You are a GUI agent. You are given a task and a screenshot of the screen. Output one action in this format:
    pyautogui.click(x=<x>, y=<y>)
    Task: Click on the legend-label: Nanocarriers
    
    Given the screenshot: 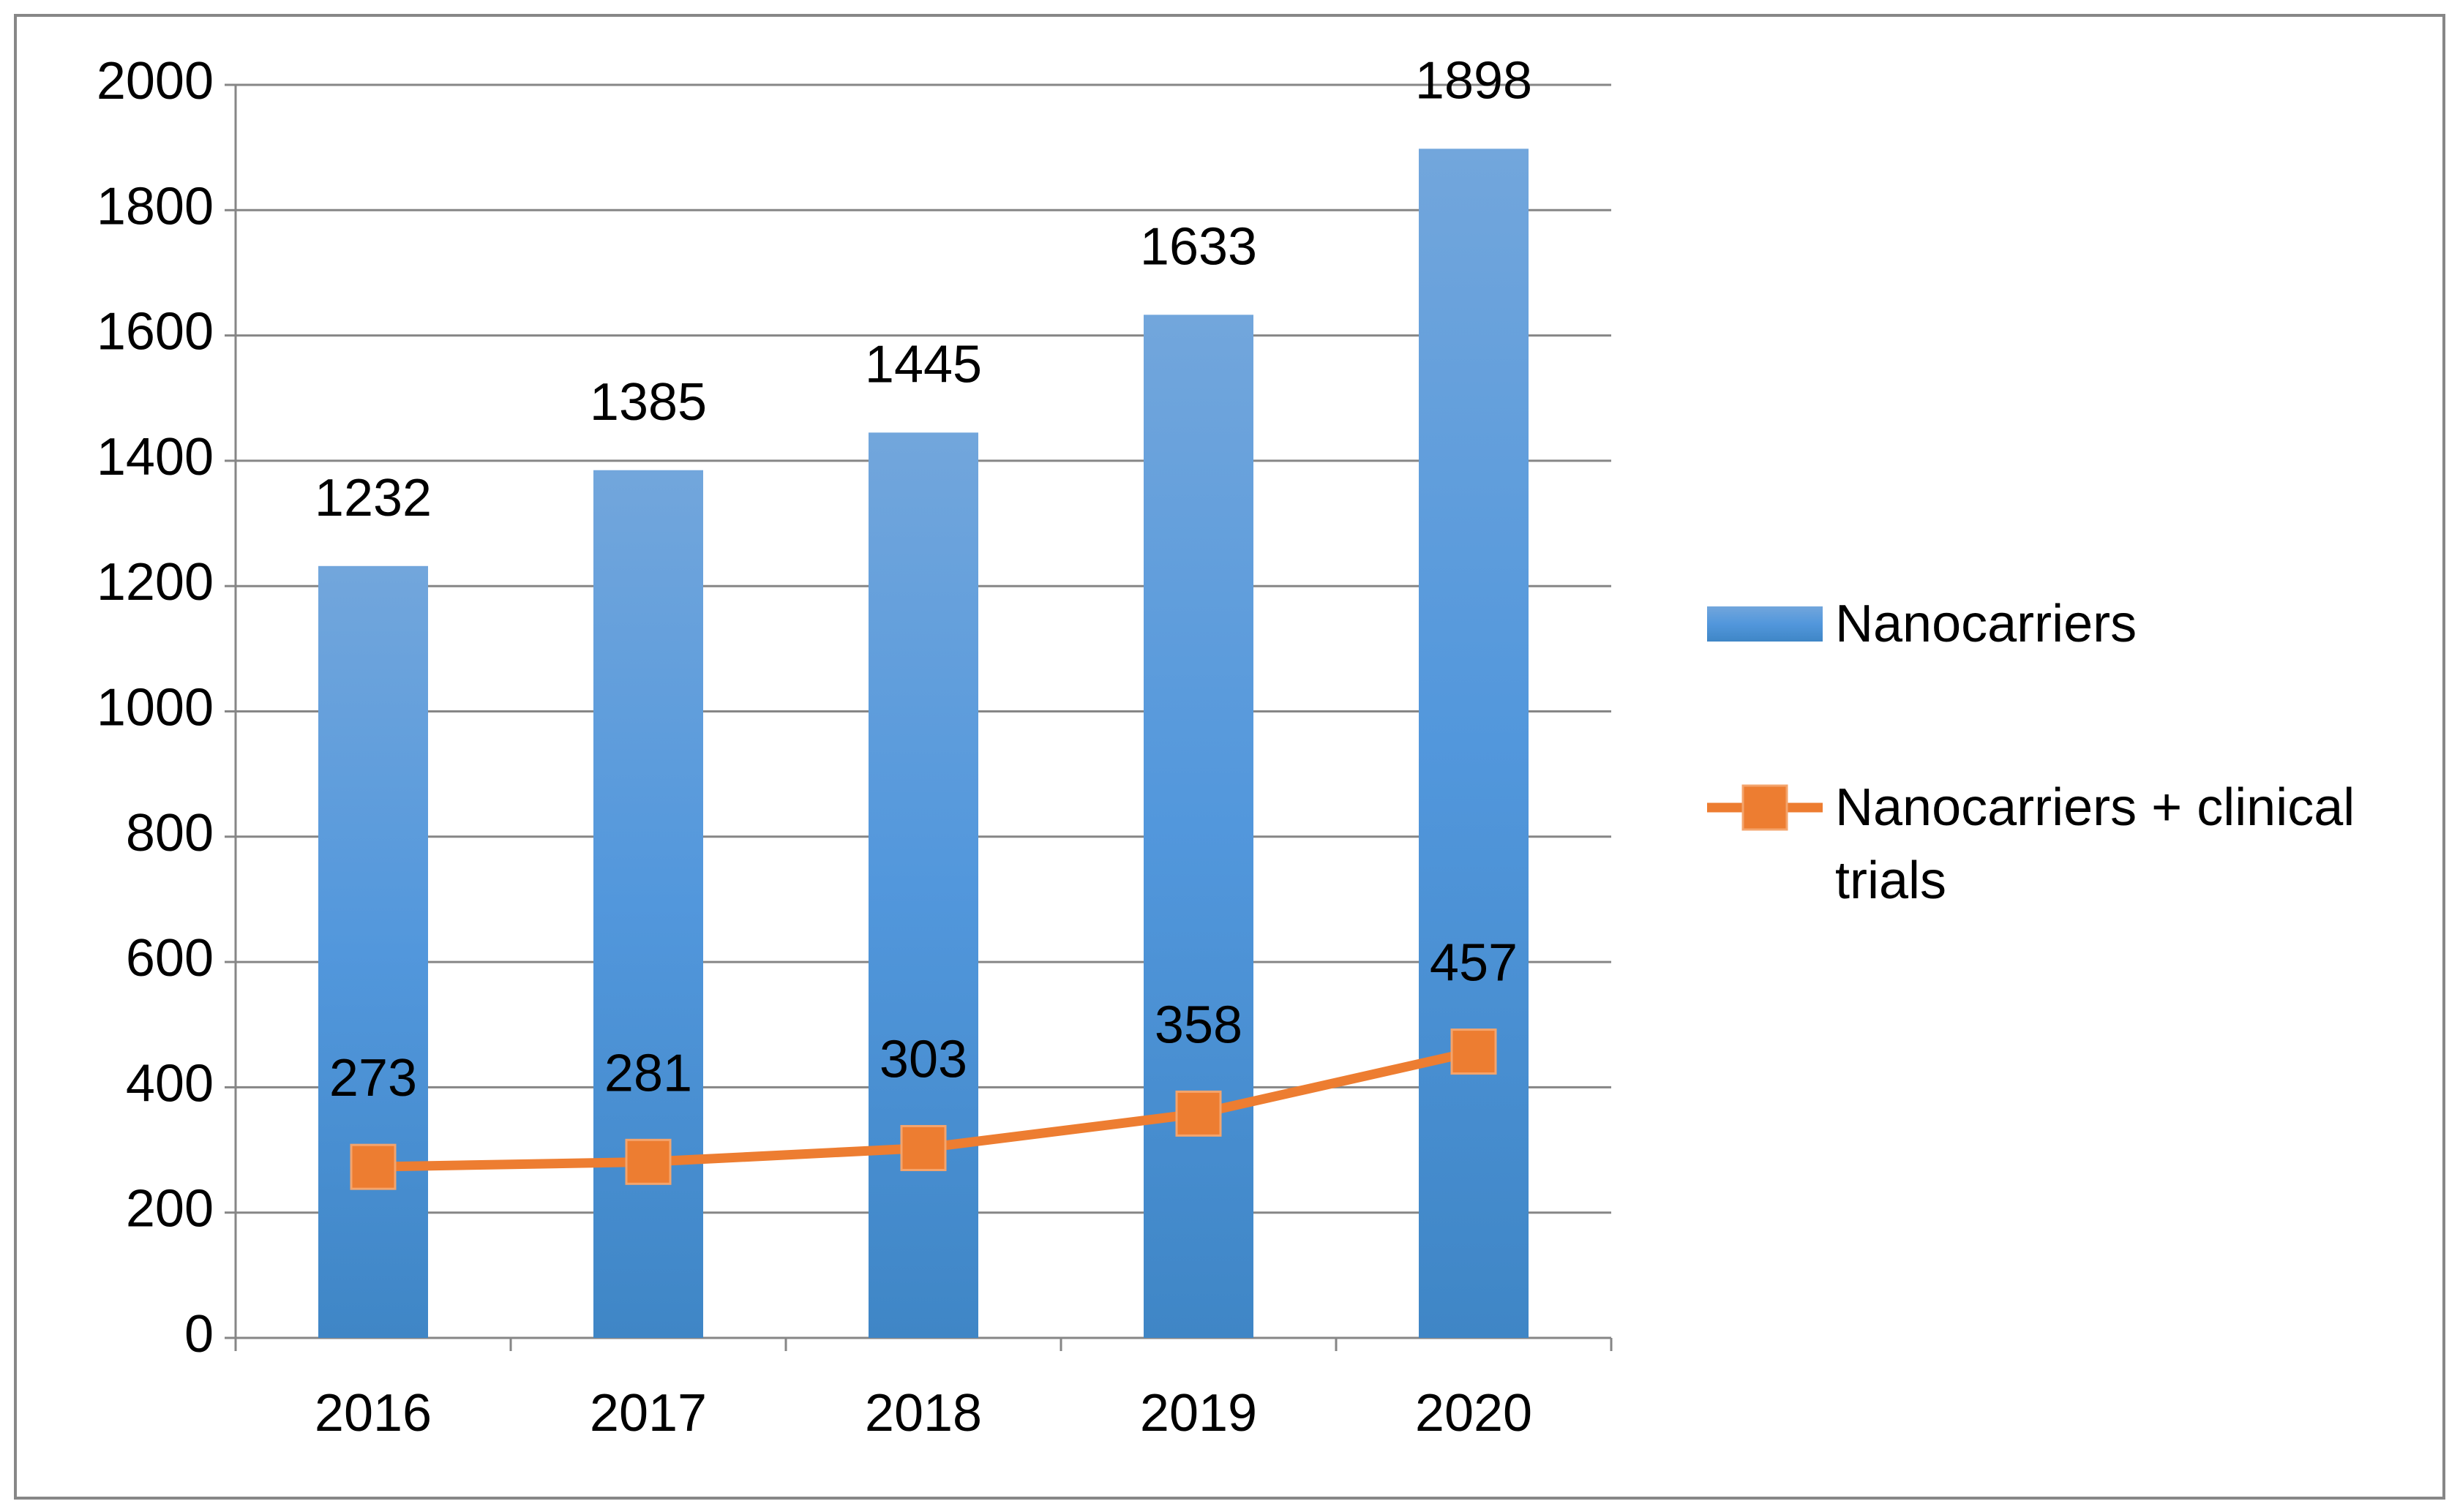 What is the action you would take?
    pyautogui.click(x=1986, y=624)
    